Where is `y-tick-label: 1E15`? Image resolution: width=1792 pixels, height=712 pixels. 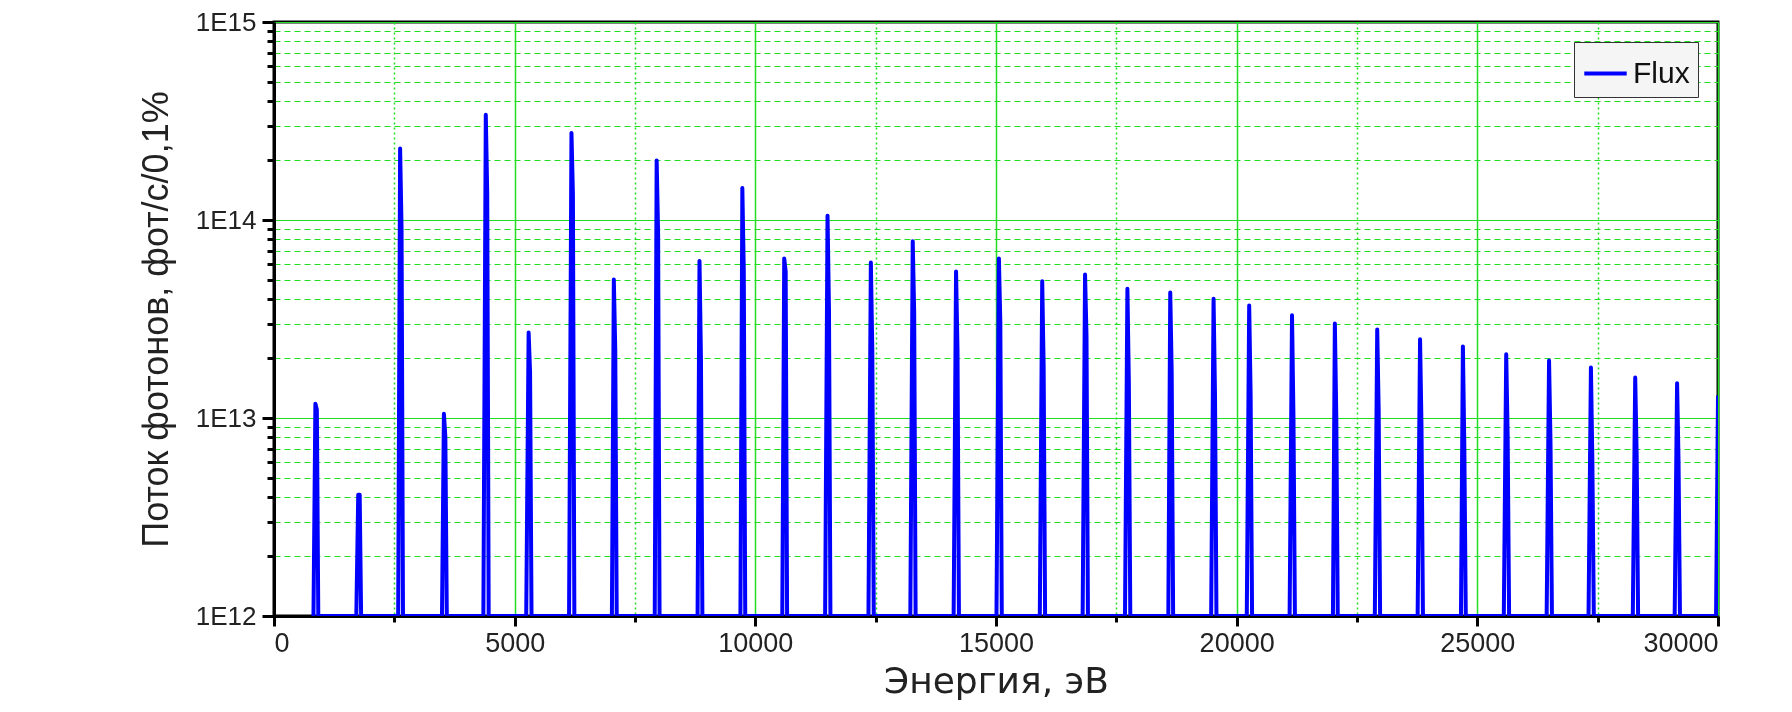
y-tick-label: 1E15 is located at coordinates (226, 21).